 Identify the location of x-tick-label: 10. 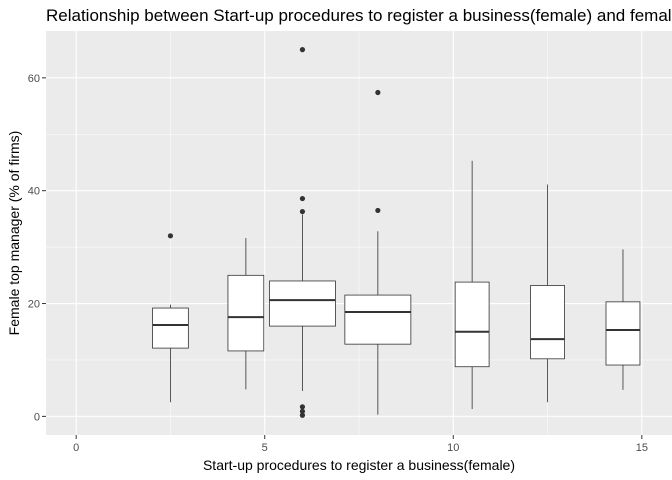
(453, 448).